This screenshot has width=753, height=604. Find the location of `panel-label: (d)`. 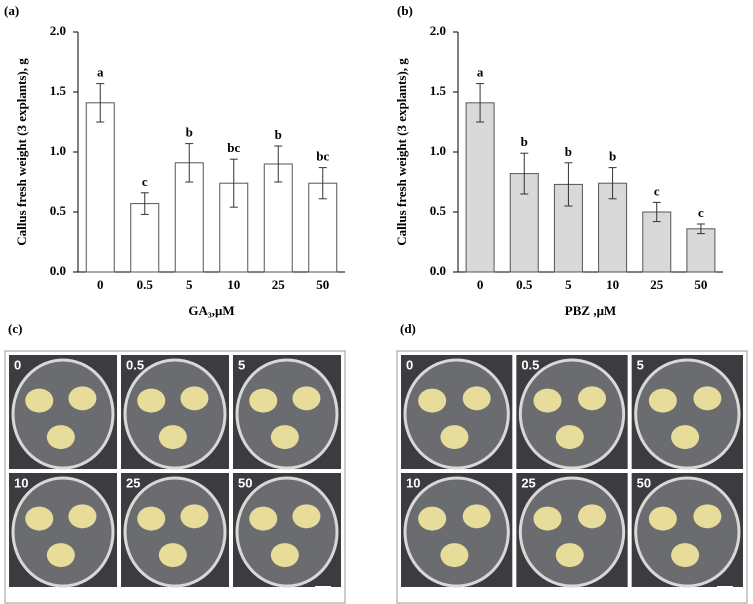

panel-label: (d) is located at coordinates (408, 328).